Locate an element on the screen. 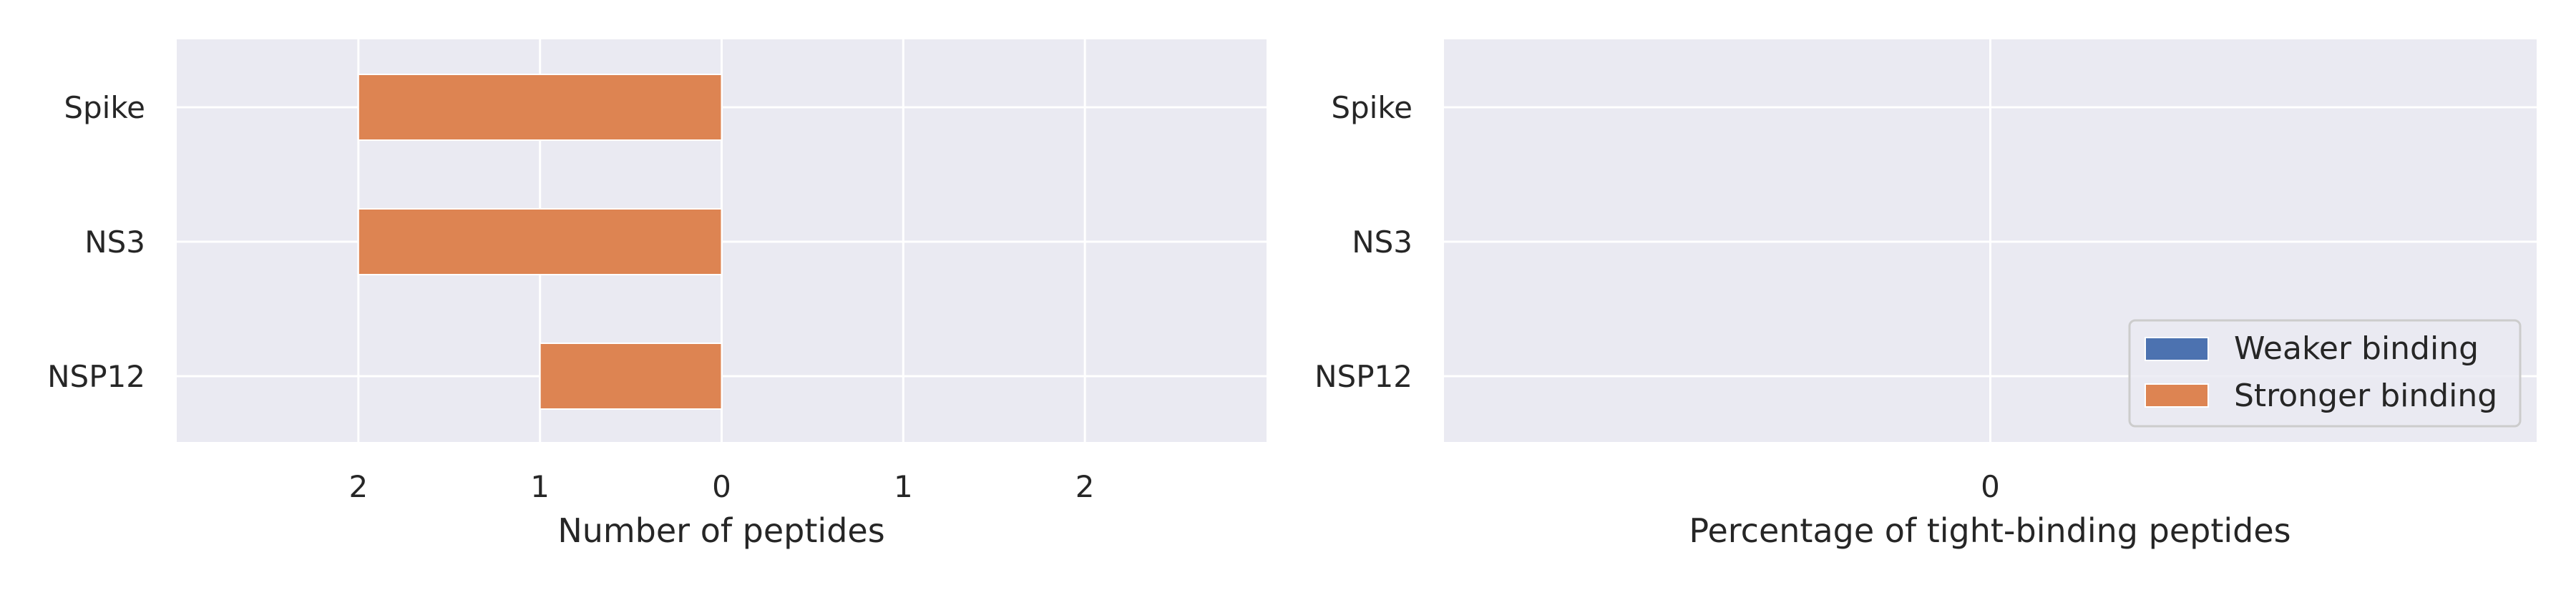 The width and height of the screenshot is (2576, 590). left-y-tick-label: NS3 is located at coordinates (114, 242).